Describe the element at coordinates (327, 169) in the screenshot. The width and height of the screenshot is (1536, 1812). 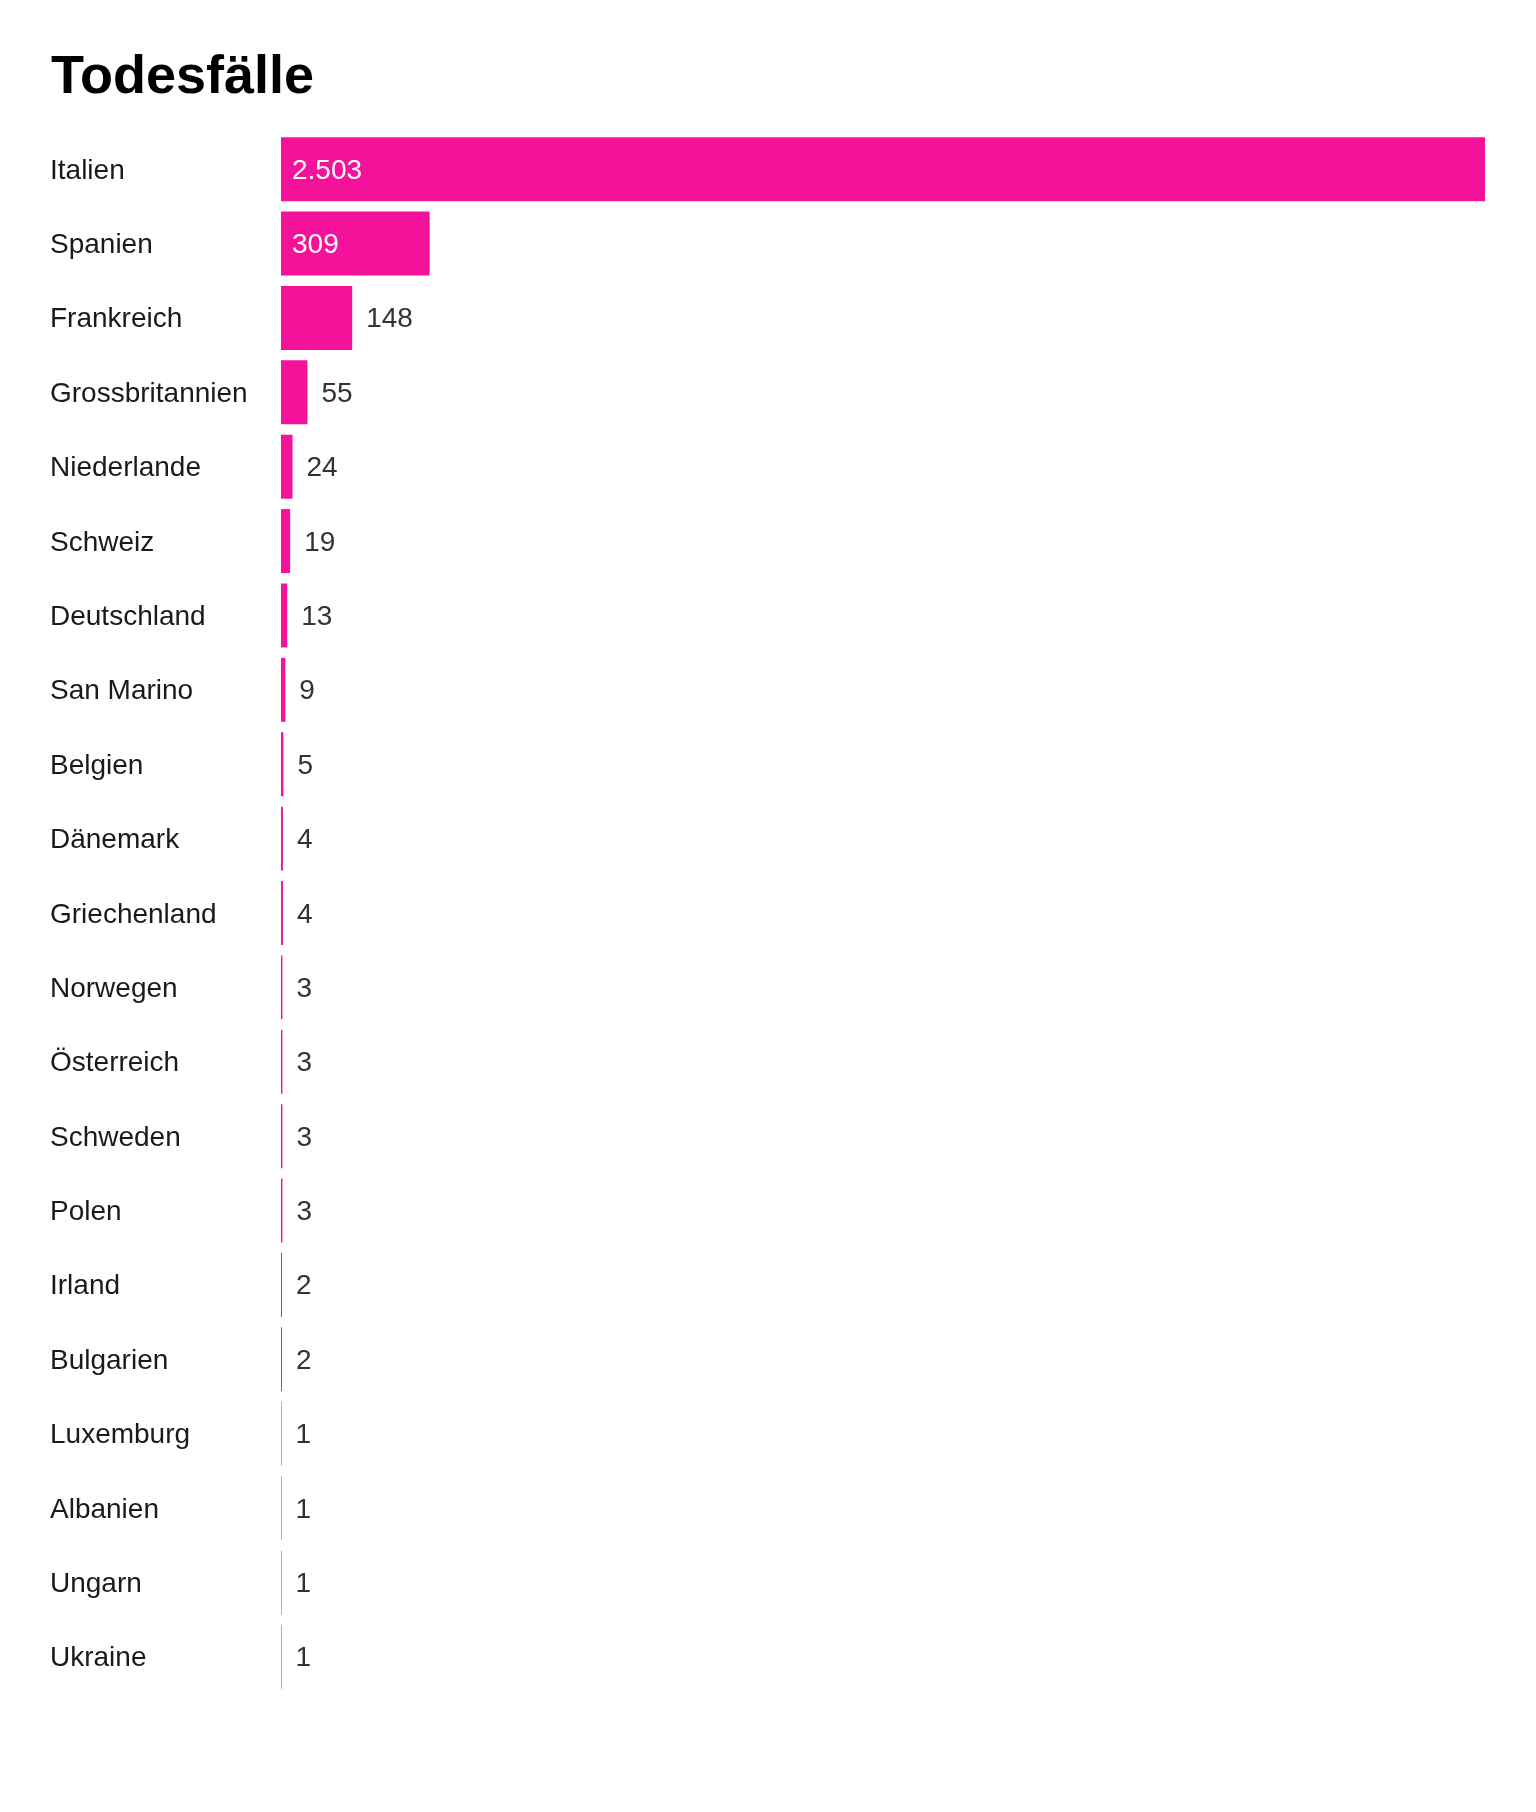
I see `data-label: 2.503` at that location.